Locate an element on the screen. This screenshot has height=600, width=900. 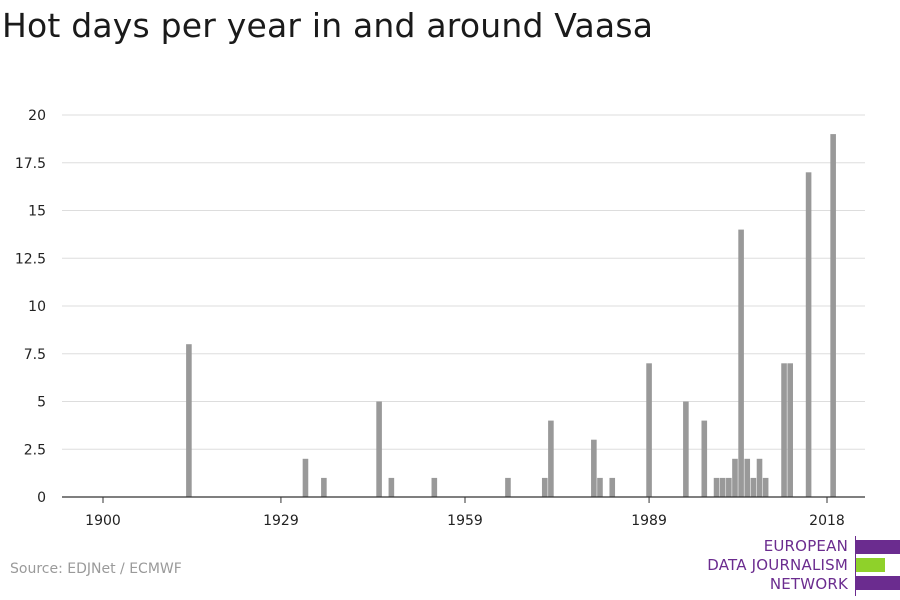
y-tick-label: 5 is located at coordinates (41, 403).